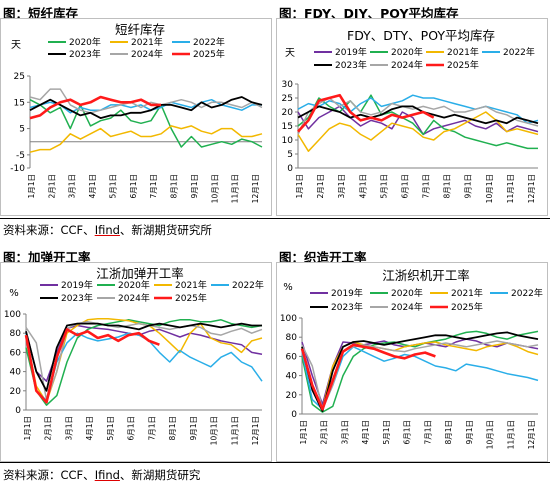 The height and width of the screenshot is (484, 550). Describe the element at coordinates (41, 13) in the screenshot. I see `figure-caption-short-fiber: 图：短纤库存` at that location.